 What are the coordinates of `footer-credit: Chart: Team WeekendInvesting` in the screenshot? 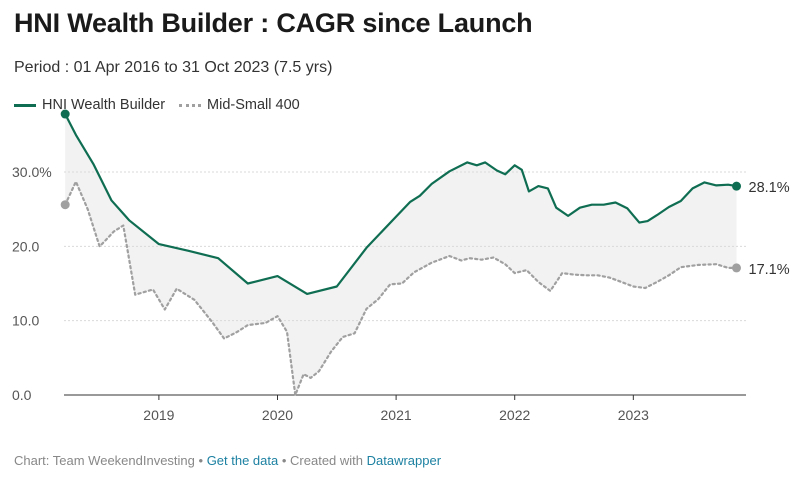 It's located at (104, 460).